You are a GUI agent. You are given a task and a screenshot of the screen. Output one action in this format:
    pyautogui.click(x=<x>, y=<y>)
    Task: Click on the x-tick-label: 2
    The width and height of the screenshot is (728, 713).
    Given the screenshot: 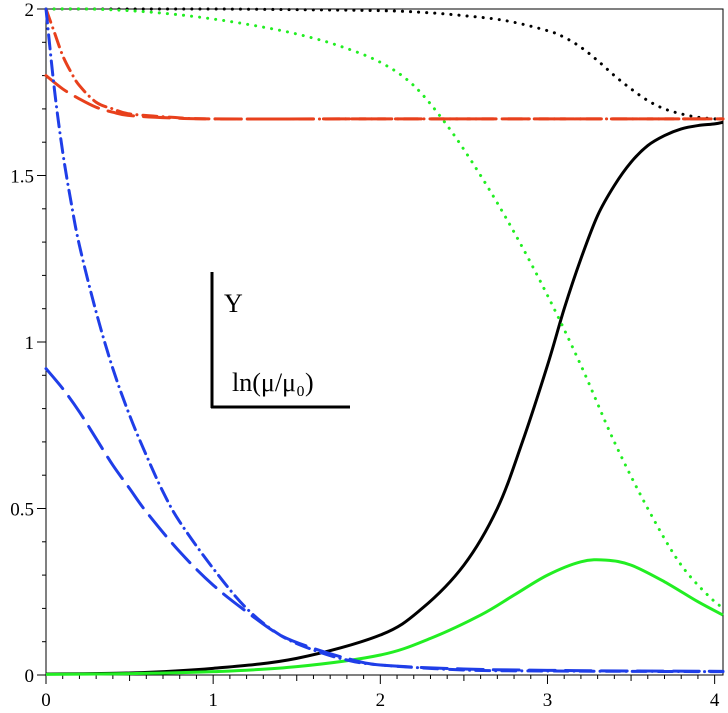 What is the action you would take?
    pyautogui.click(x=381, y=700)
    